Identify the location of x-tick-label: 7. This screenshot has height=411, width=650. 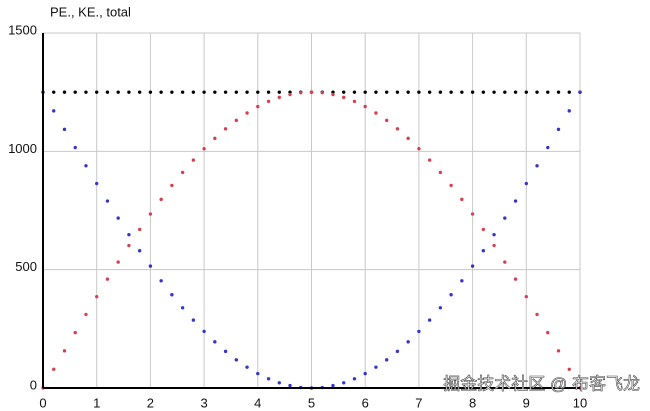
(418, 402).